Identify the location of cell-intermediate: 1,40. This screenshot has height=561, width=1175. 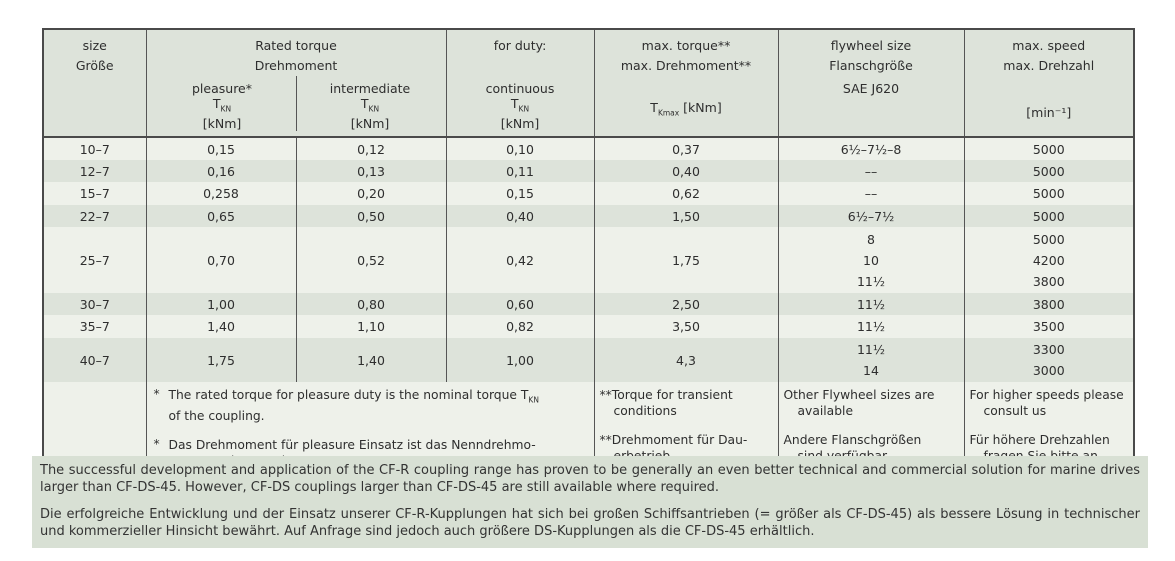
(370, 360).